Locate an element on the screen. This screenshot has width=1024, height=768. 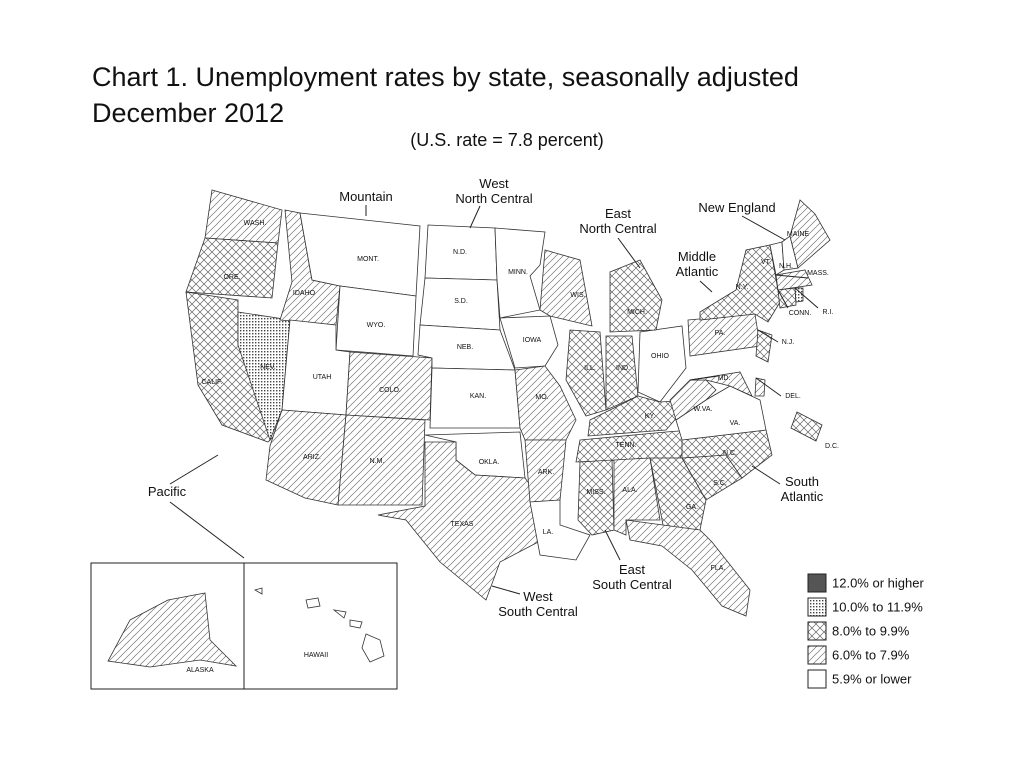
state-label: KAN. is located at coordinates (478, 396).